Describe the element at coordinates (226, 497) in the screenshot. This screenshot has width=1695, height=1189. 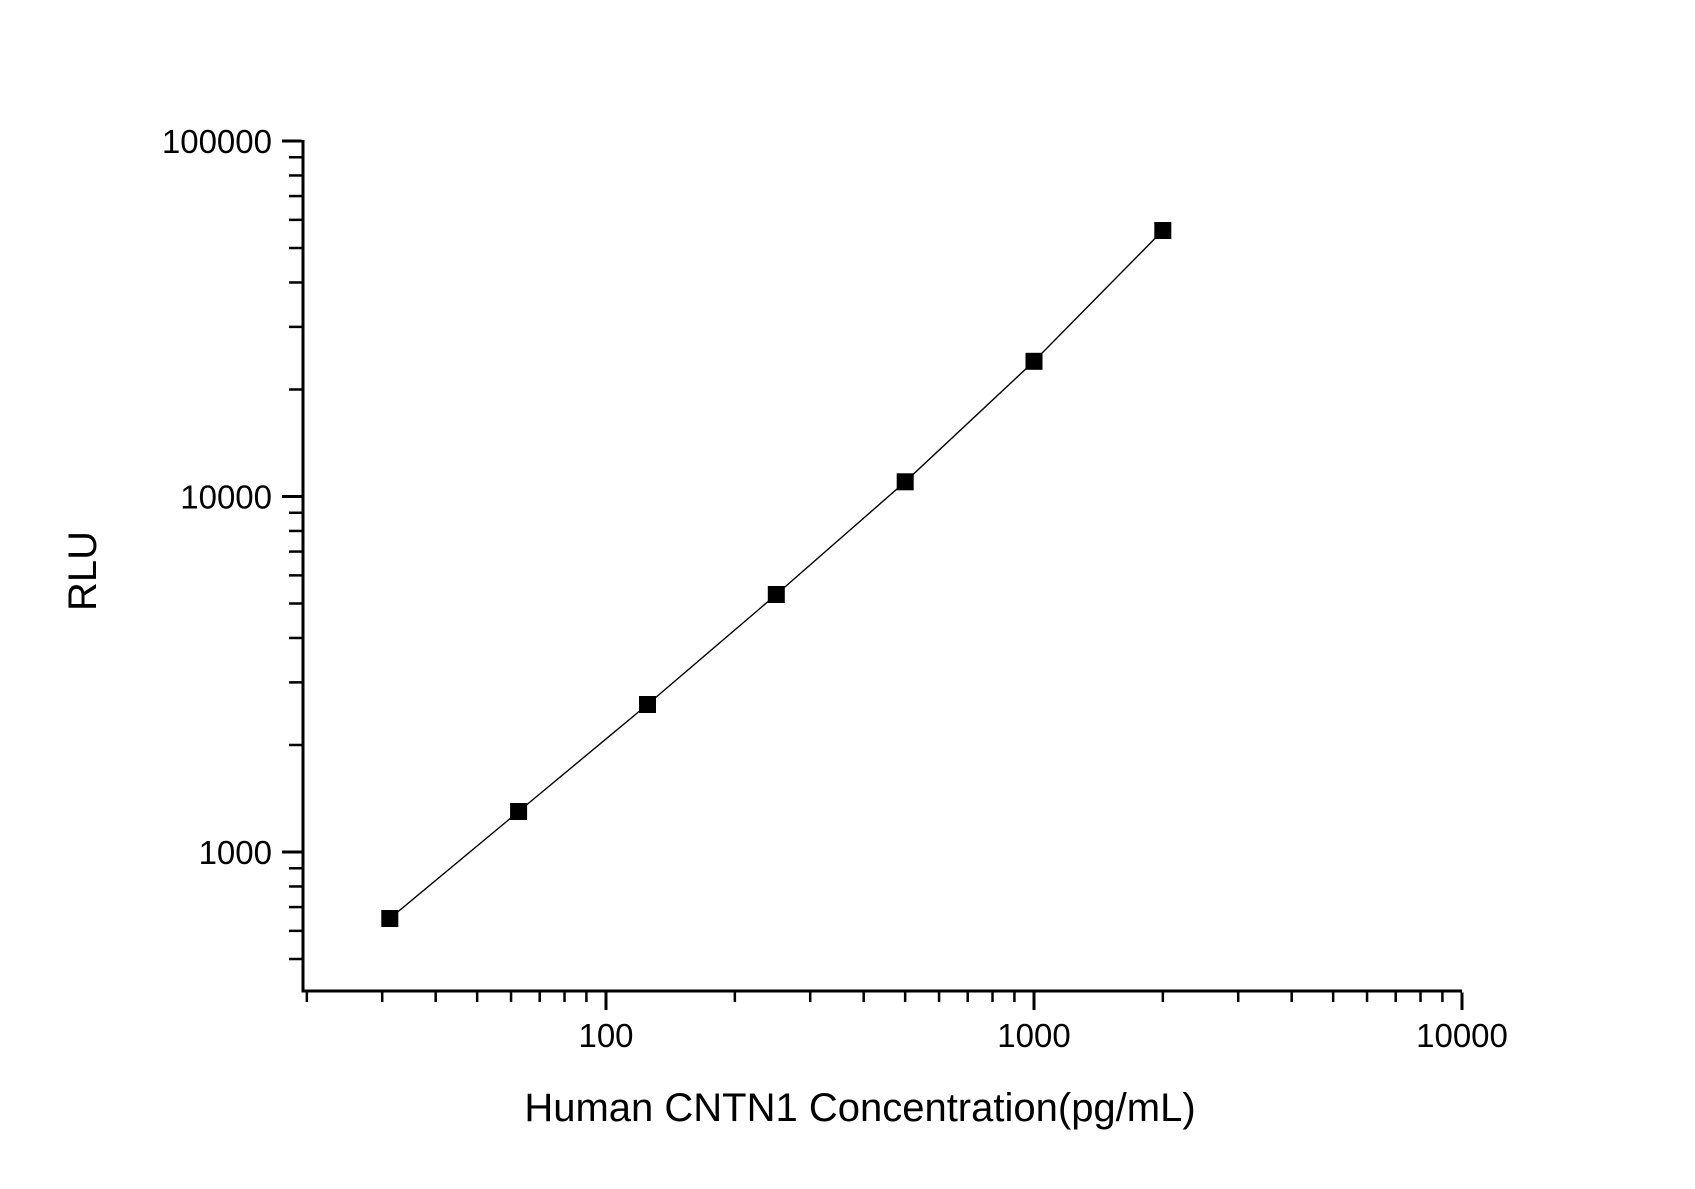
I see `y-tick-label: 10000` at that location.